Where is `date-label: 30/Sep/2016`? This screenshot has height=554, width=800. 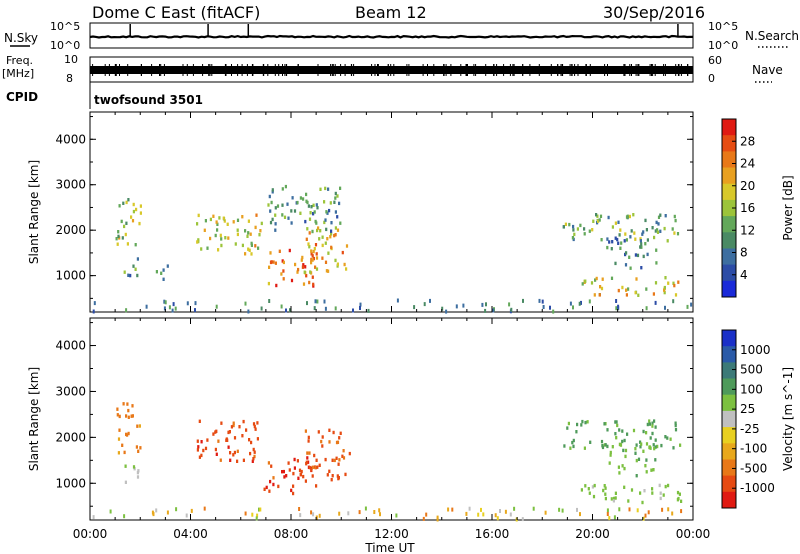
date-label: 30/Sep/2016 is located at coordinates (654, 12).